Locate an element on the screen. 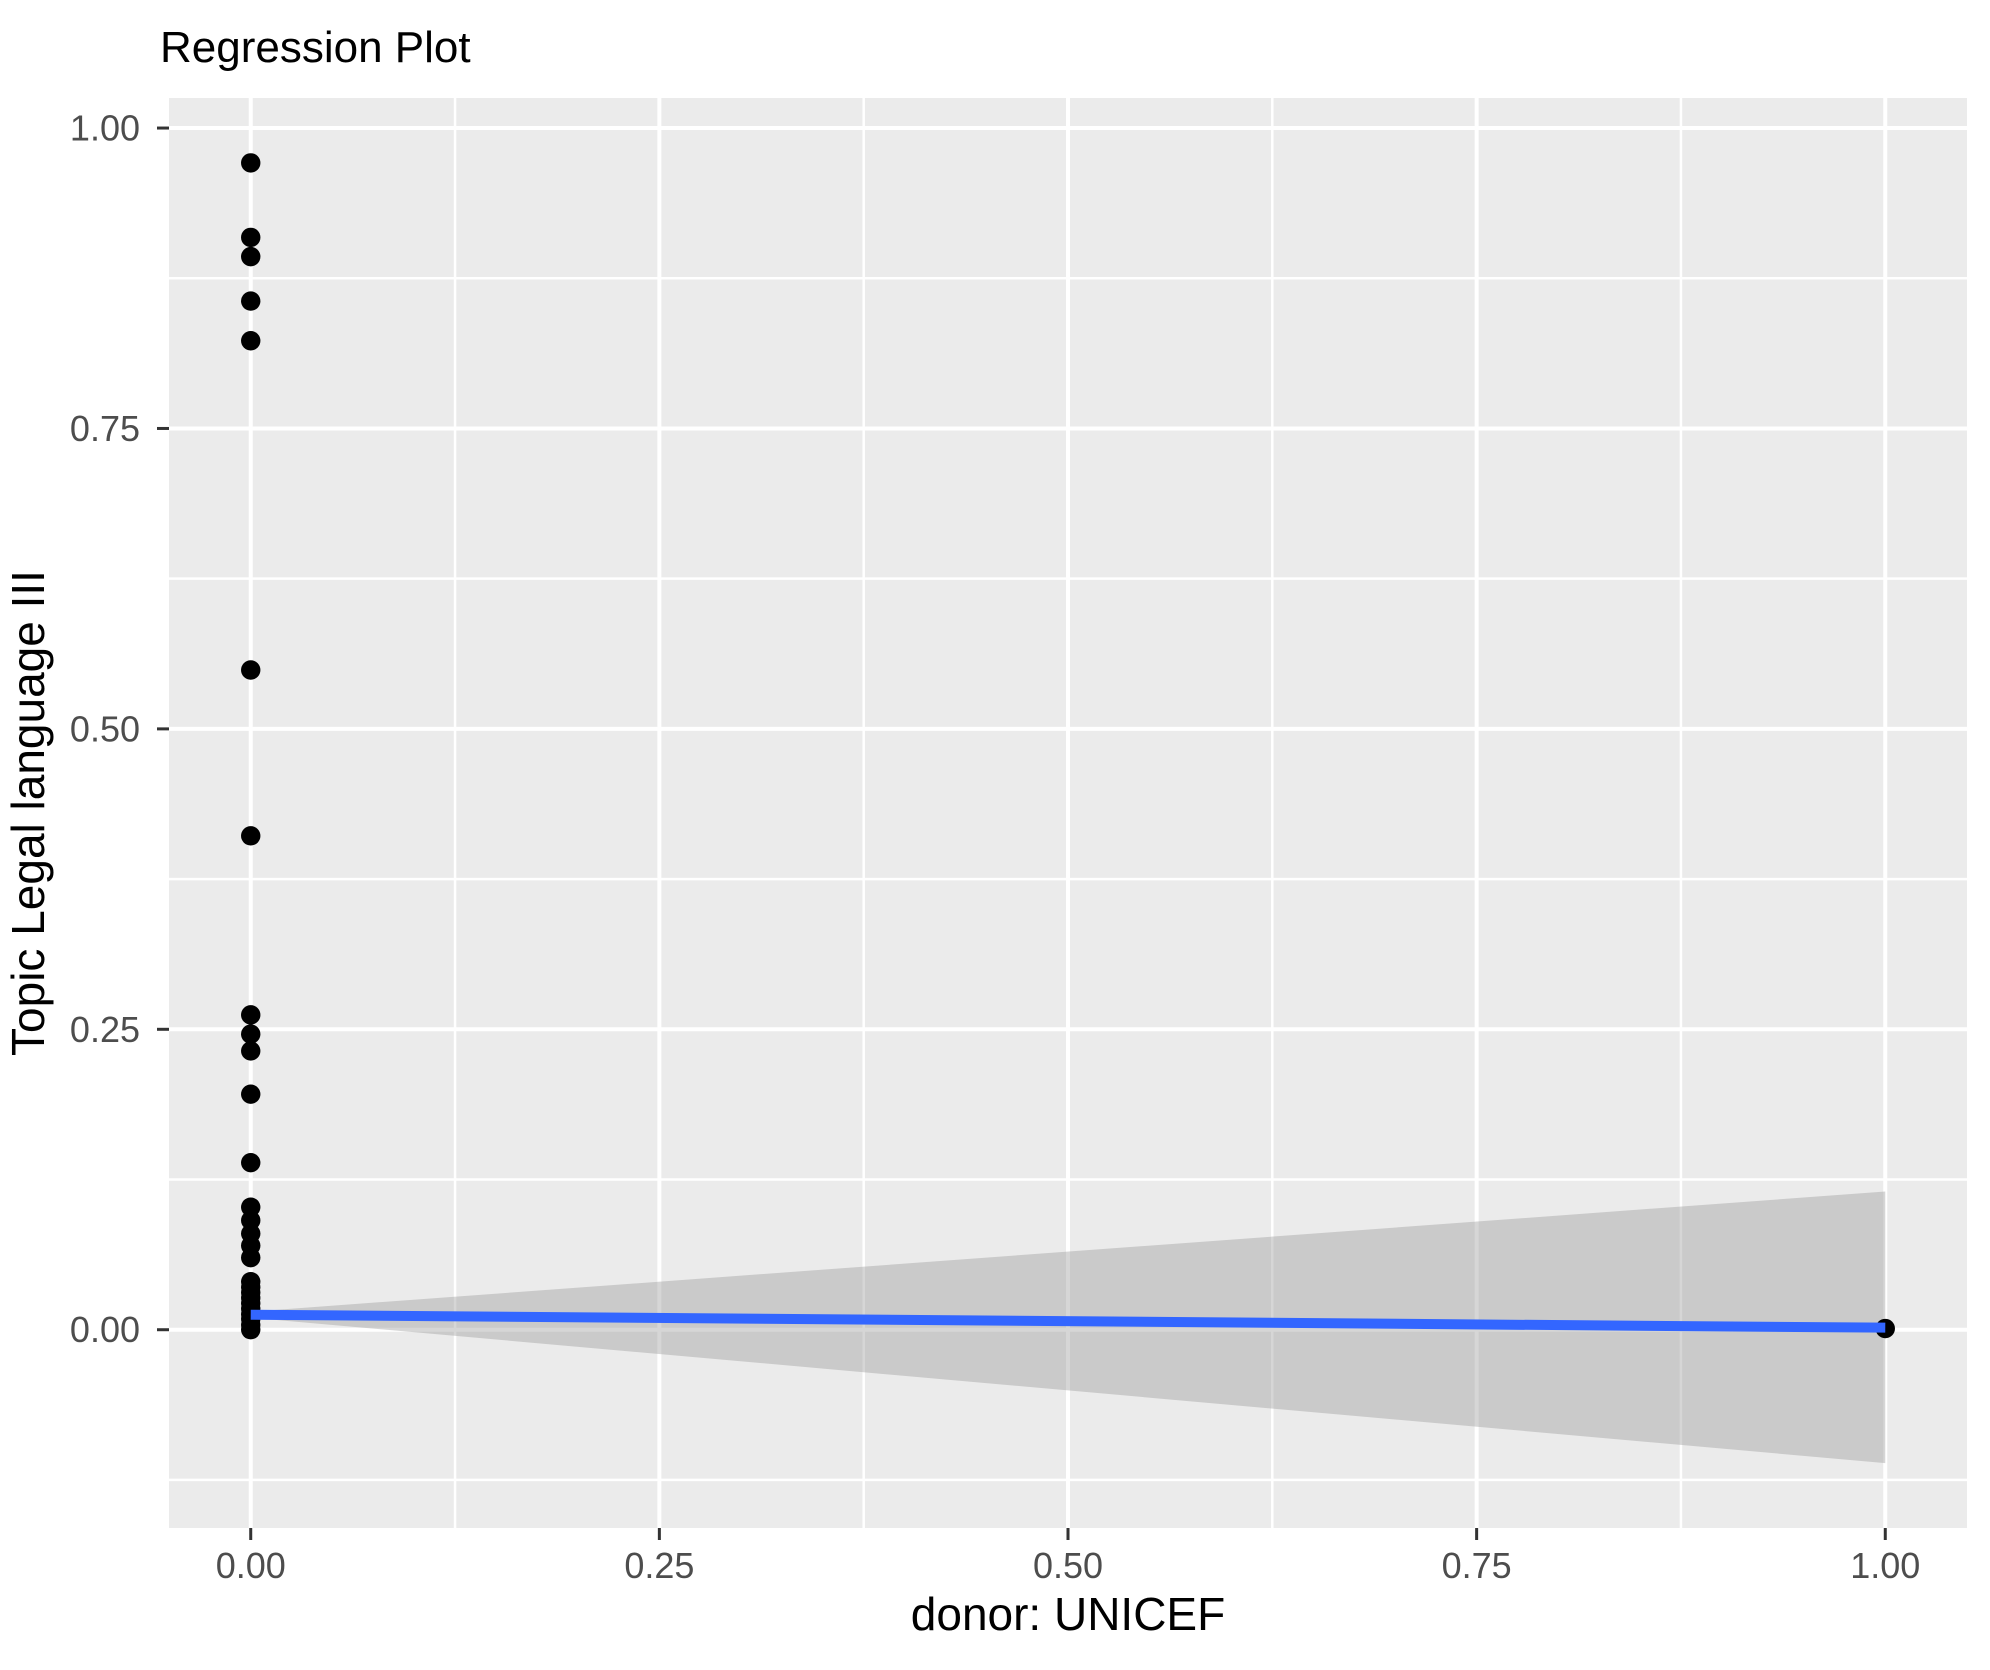 The image size is (1990, 1670). x-tick-label: 0.50 is located at coordinates (1068, 1565).